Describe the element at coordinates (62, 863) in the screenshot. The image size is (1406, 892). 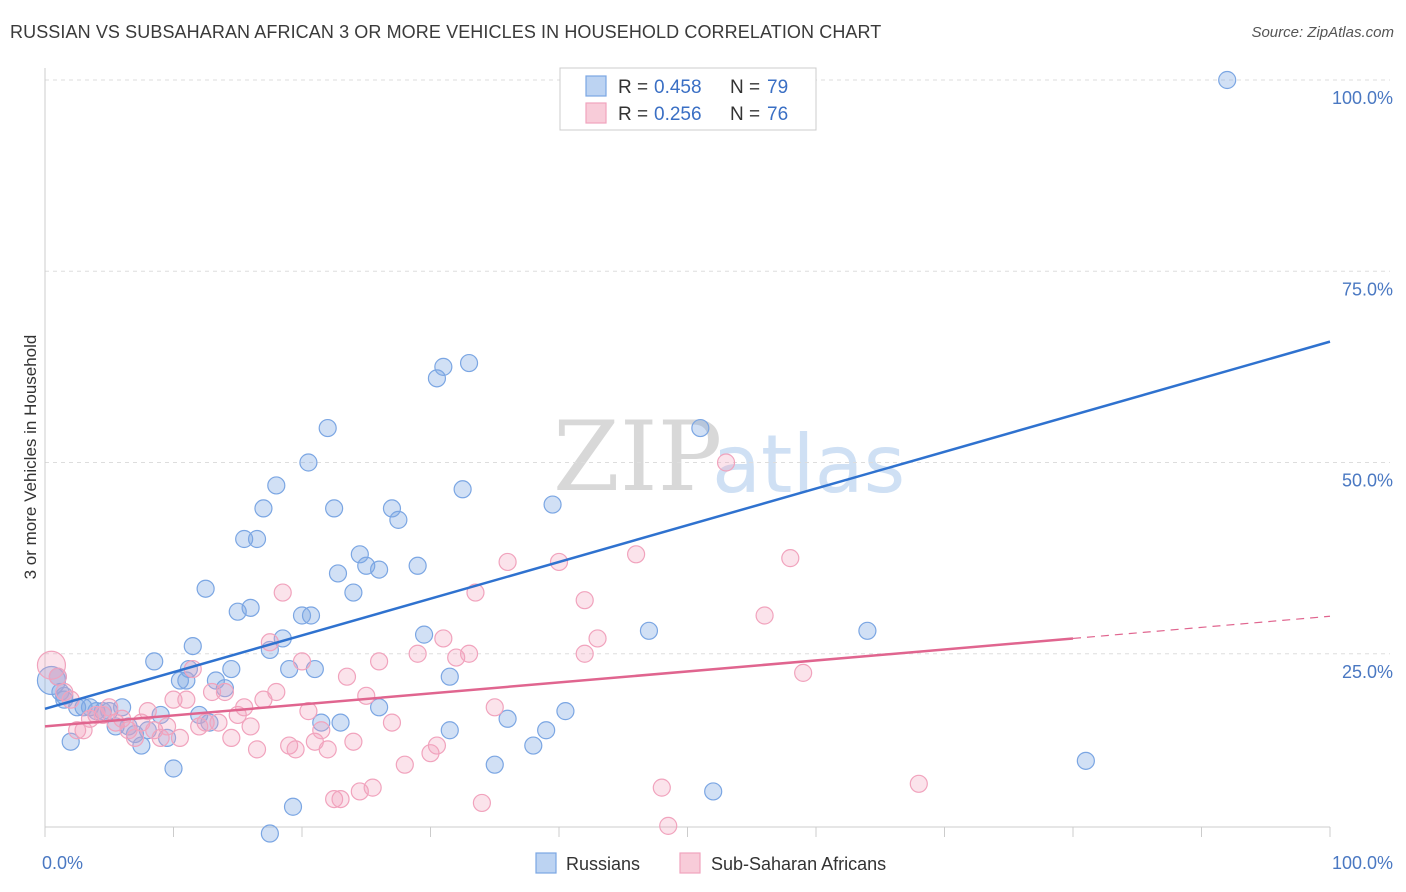
I see `x-tick-label-min: 0.0%` at that location.